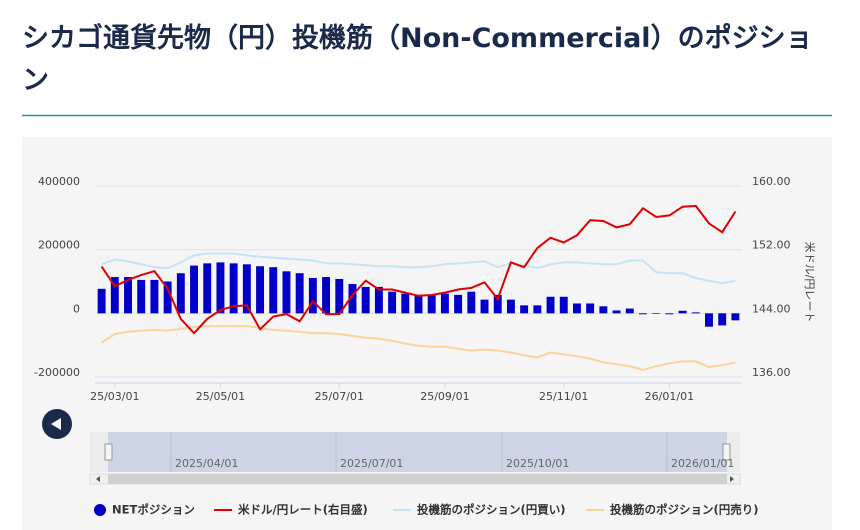 This screenshot has width=860, height=530. What do you see at coordinates (417, 479) in the screenshot?
I see `scrollbar-thumb` at bounding box center [417, 479].